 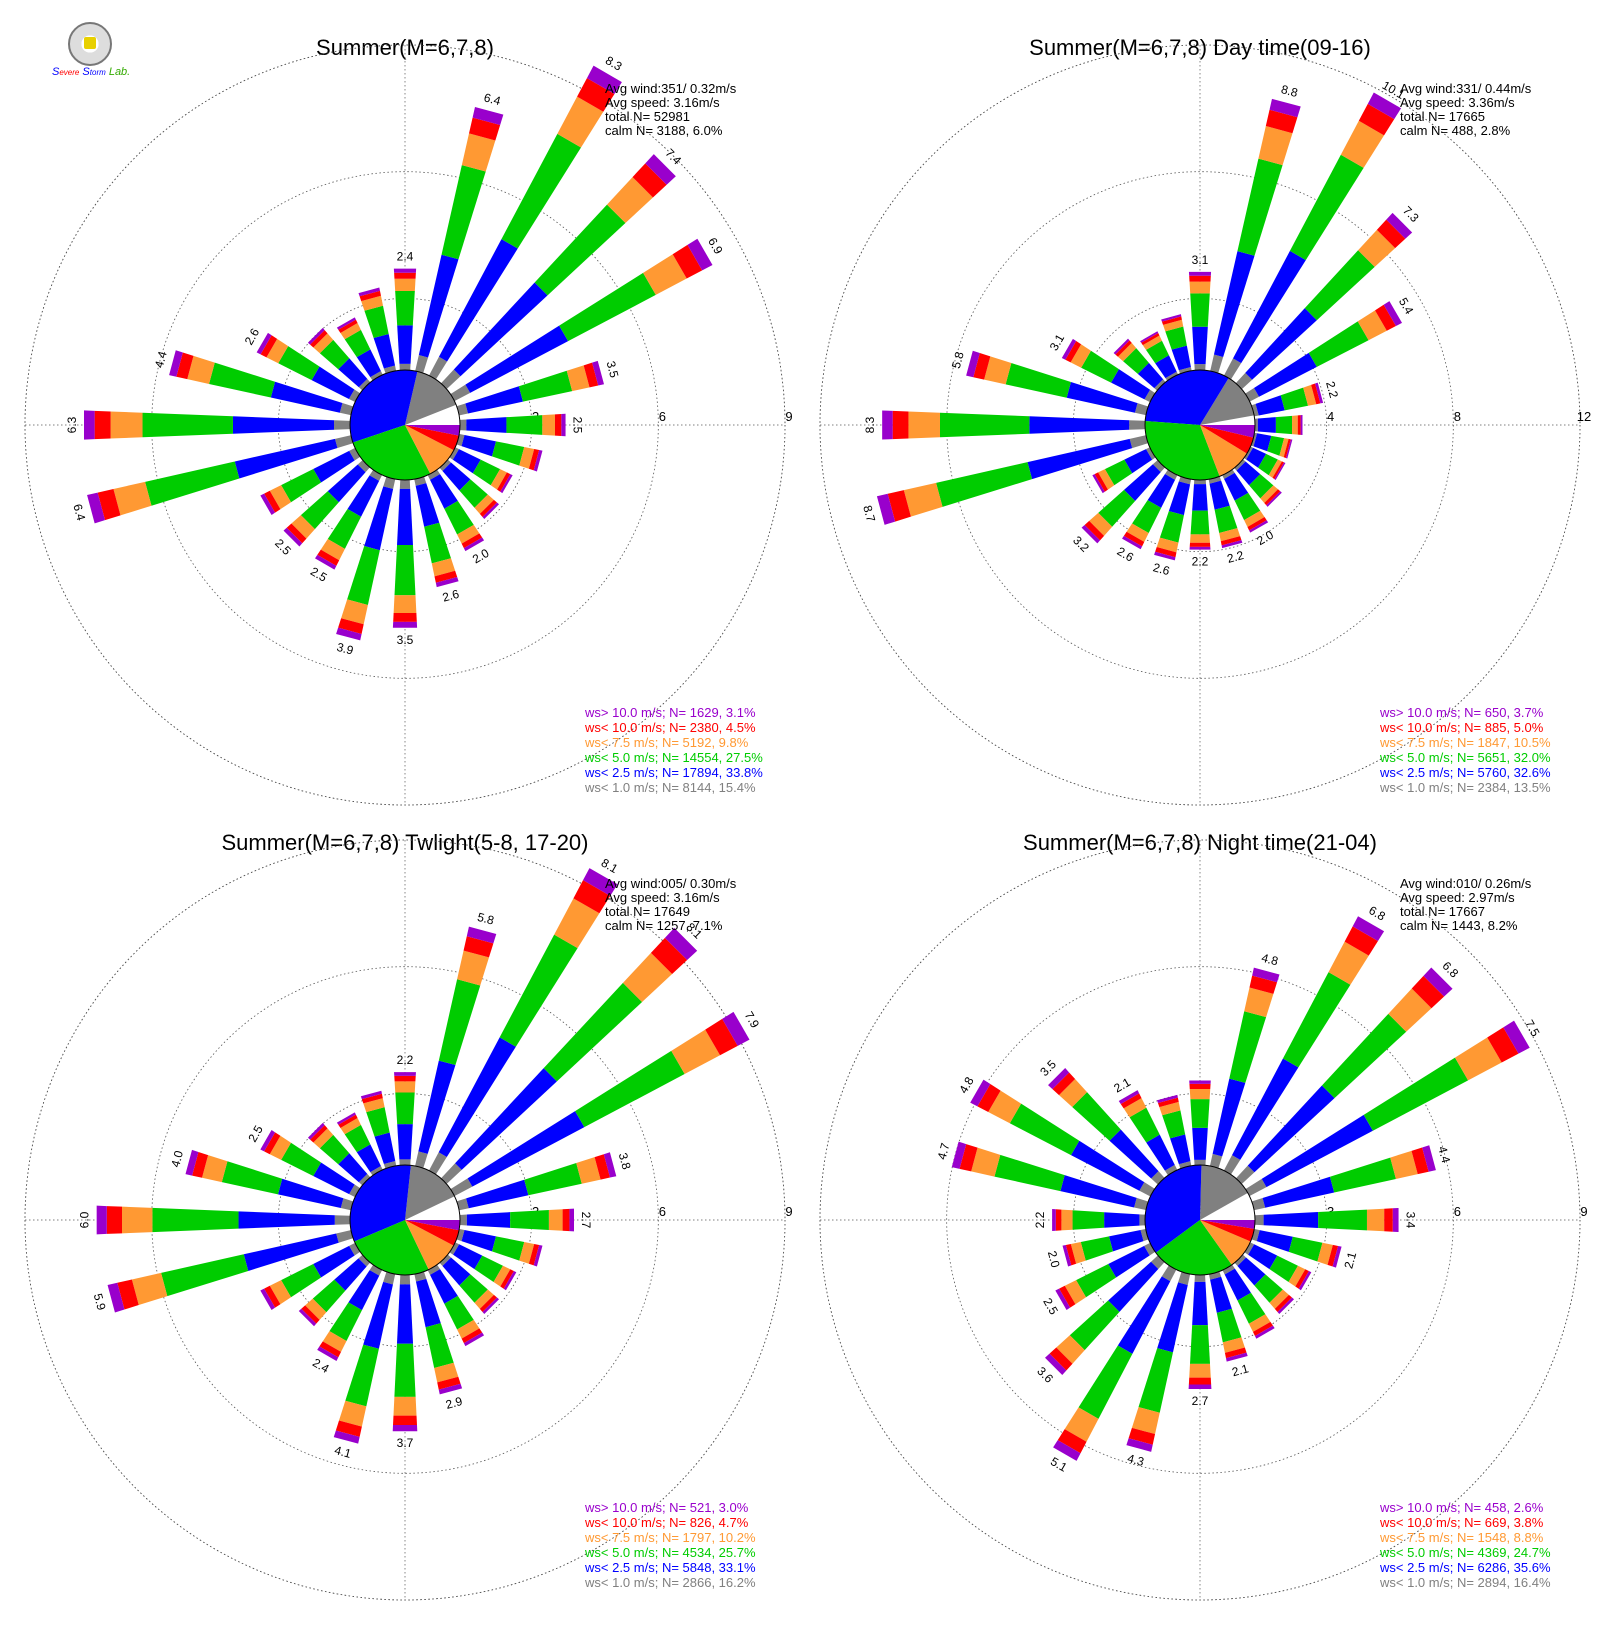 I want to click on bar-value-label: 7.4, so click(x=673, y=157).